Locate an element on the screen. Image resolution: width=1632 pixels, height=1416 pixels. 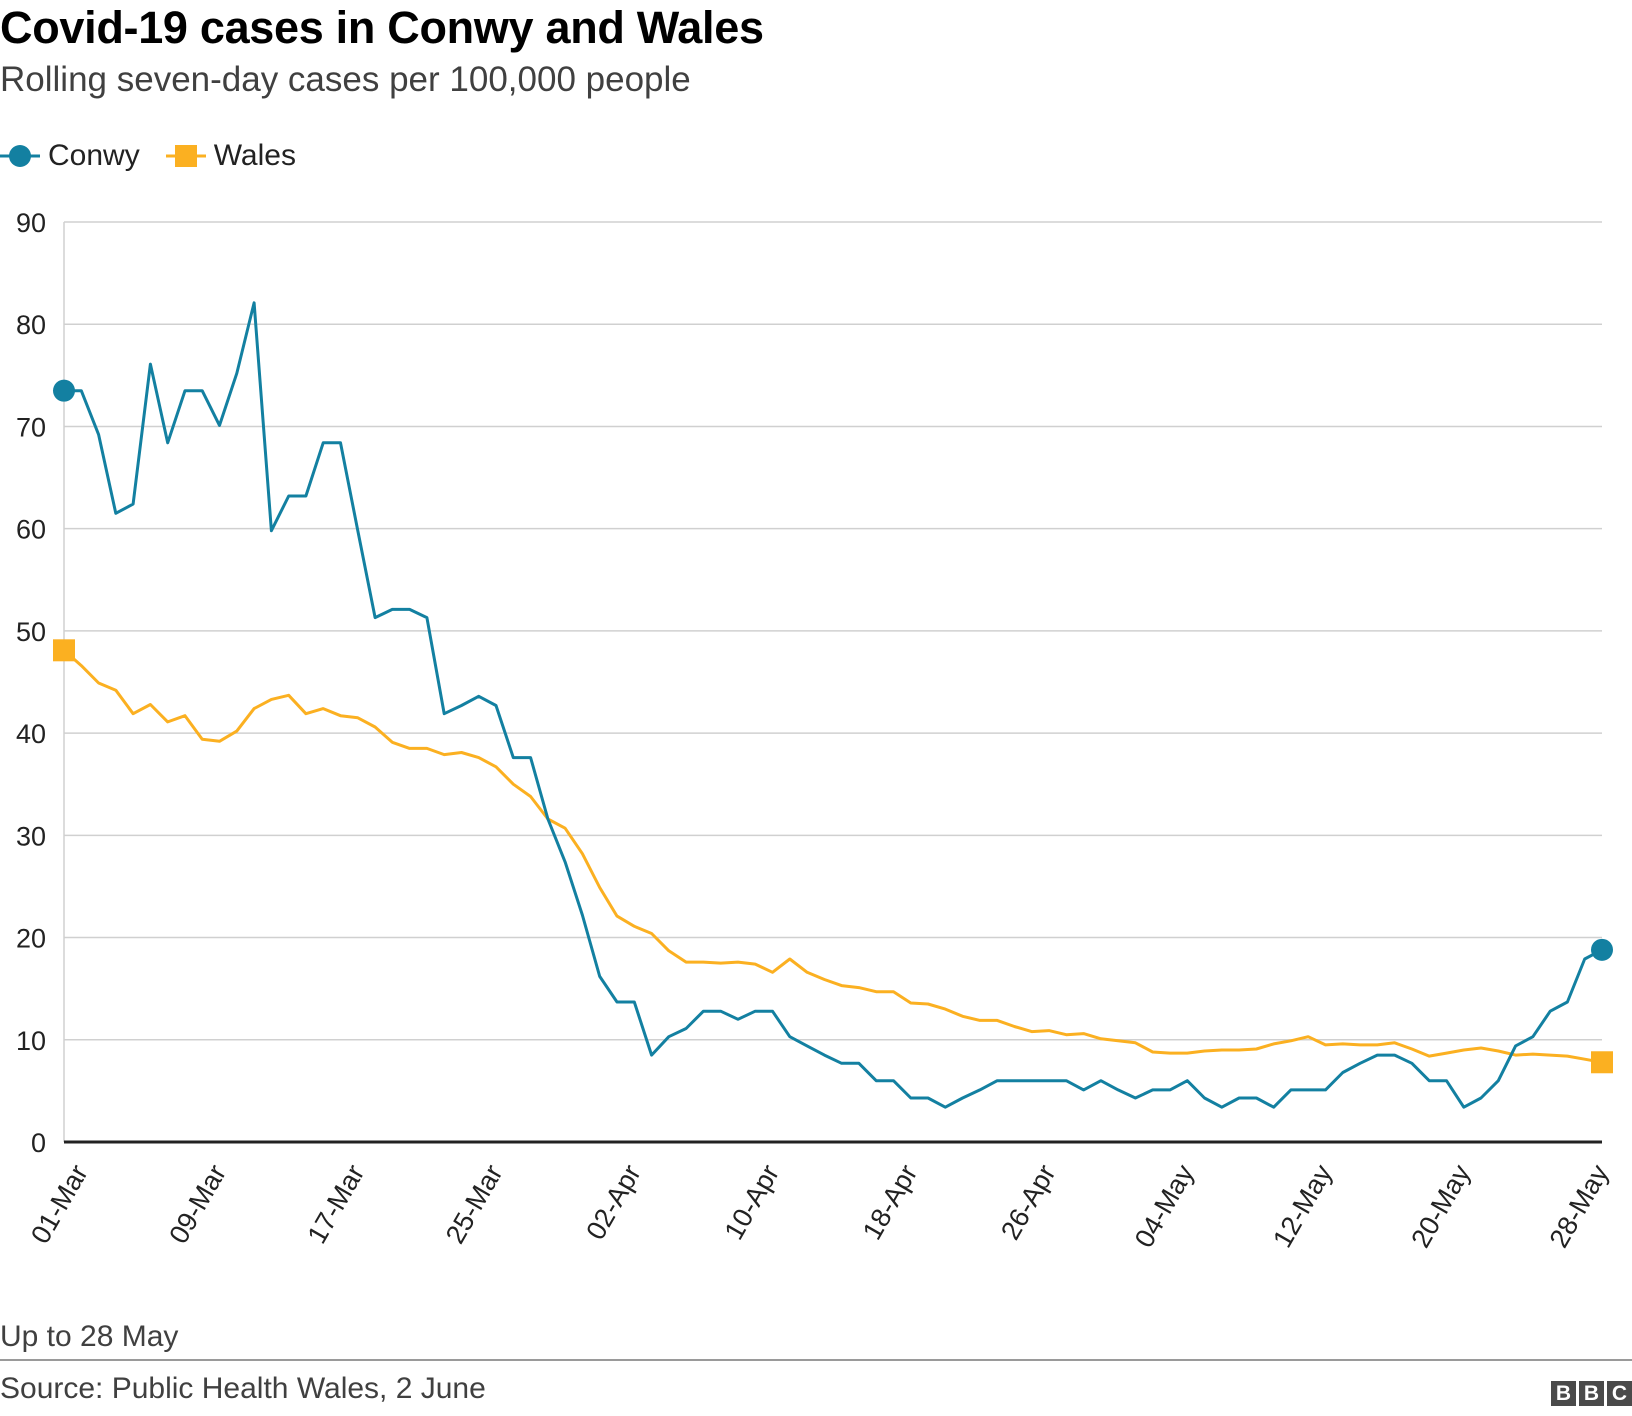
x-tick-label: 04-May is located at coordinates (1164, 1205).